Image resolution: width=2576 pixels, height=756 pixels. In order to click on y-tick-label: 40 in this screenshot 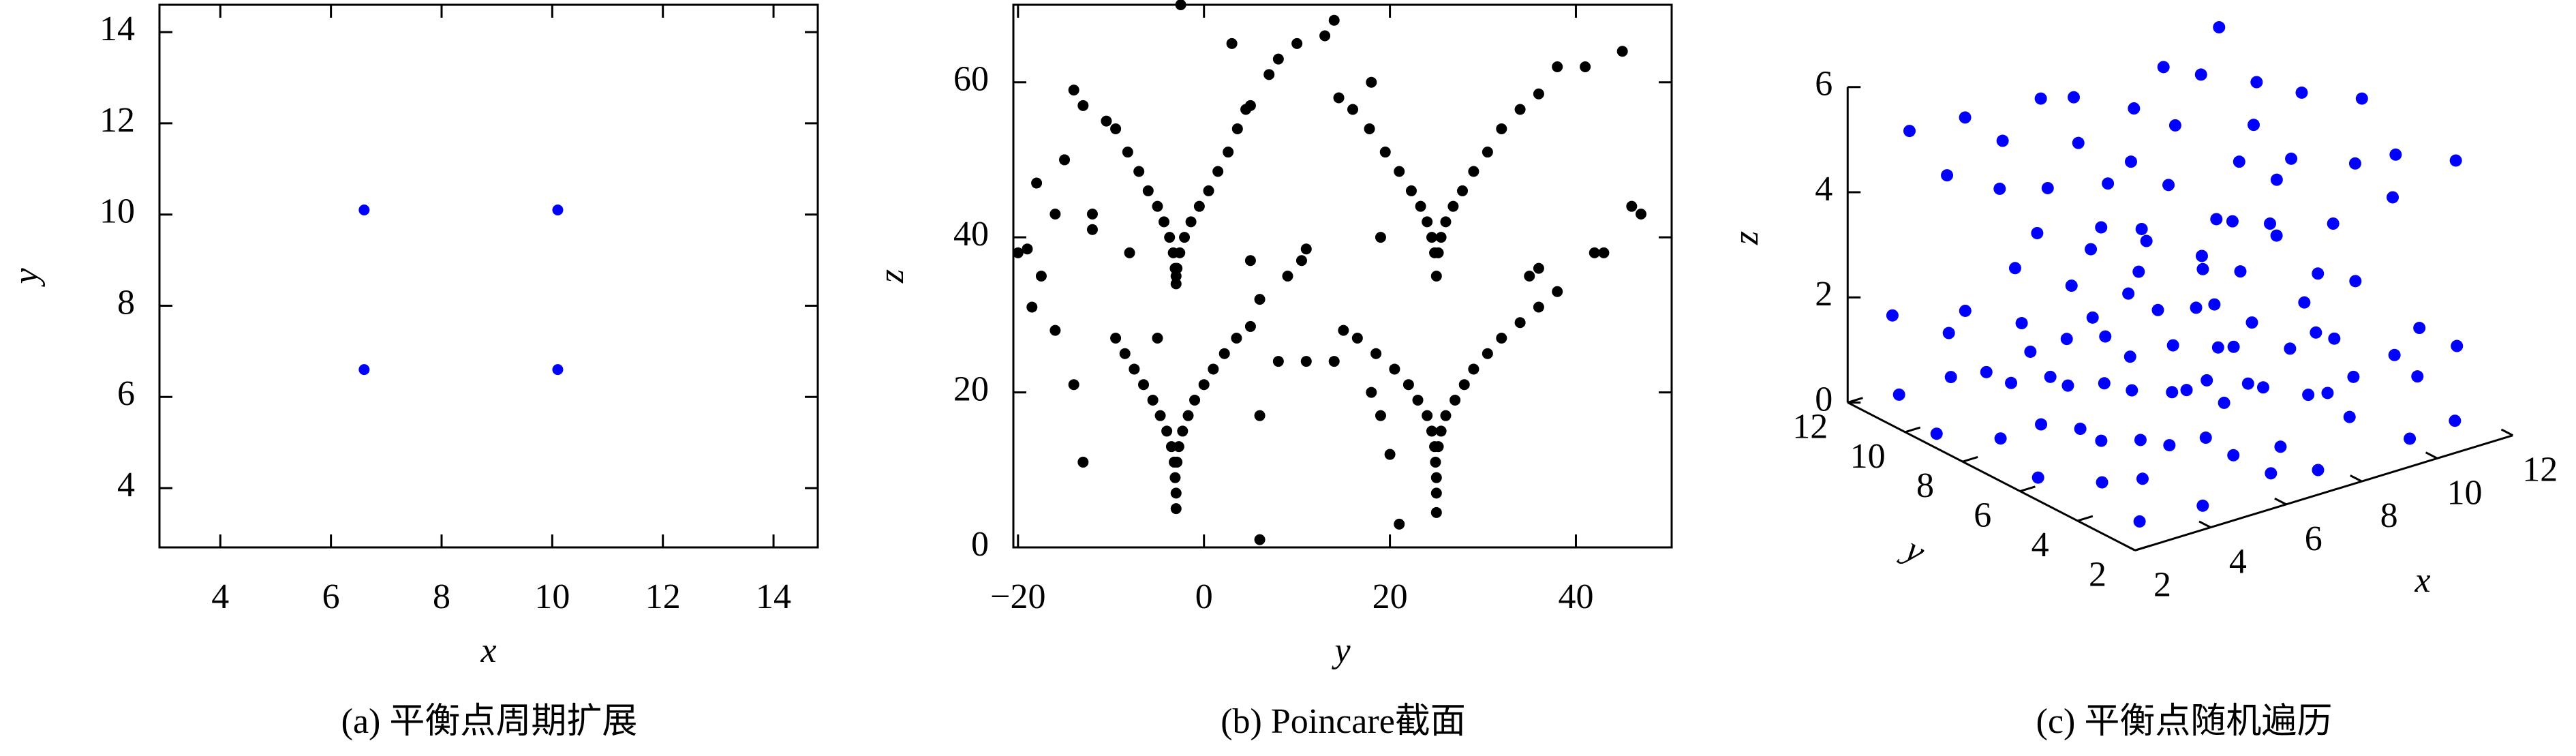, I will do `click(971, 235)`.